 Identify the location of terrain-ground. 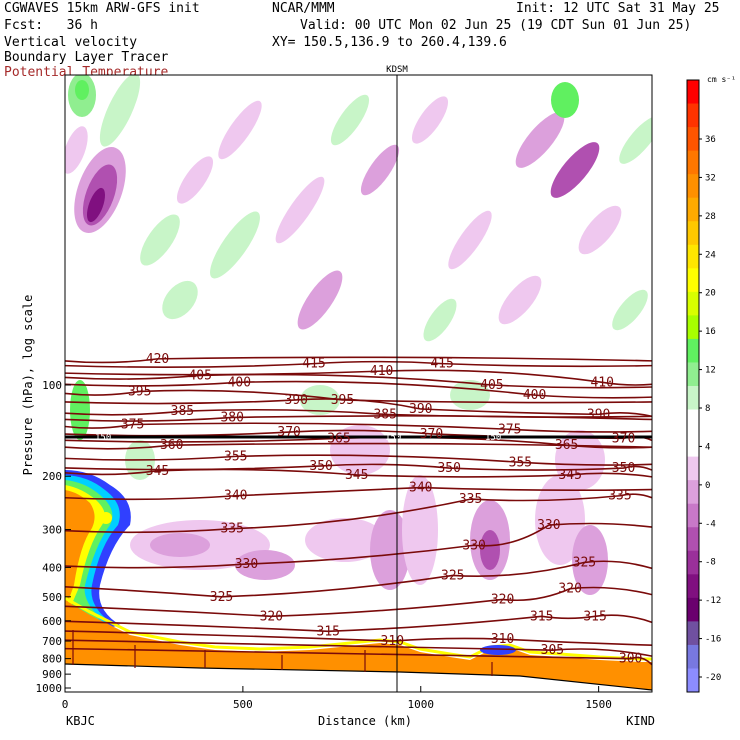
(358, 678).